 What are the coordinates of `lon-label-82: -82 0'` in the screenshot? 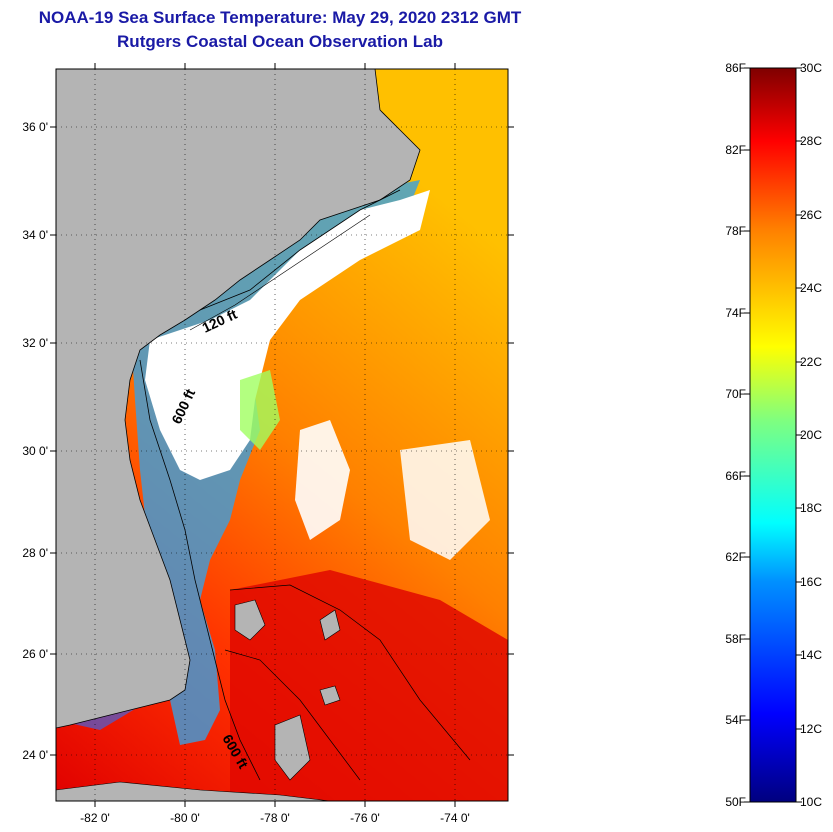 It's located at (95, 818).